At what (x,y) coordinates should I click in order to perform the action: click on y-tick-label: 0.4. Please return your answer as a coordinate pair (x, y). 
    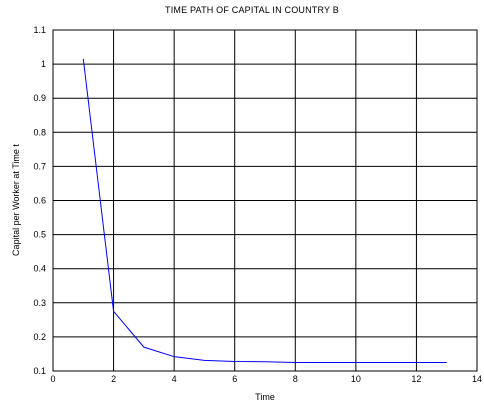
    Looking at the image, I should click on (39, 269).